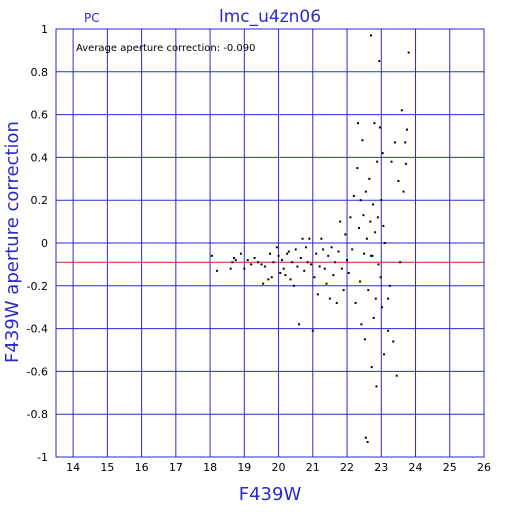 The height and width of the screenshot is (512, 512). Describe the element at coordinates (450, 467) in the screenshot. I see `x-tick-label: 25` at that location.